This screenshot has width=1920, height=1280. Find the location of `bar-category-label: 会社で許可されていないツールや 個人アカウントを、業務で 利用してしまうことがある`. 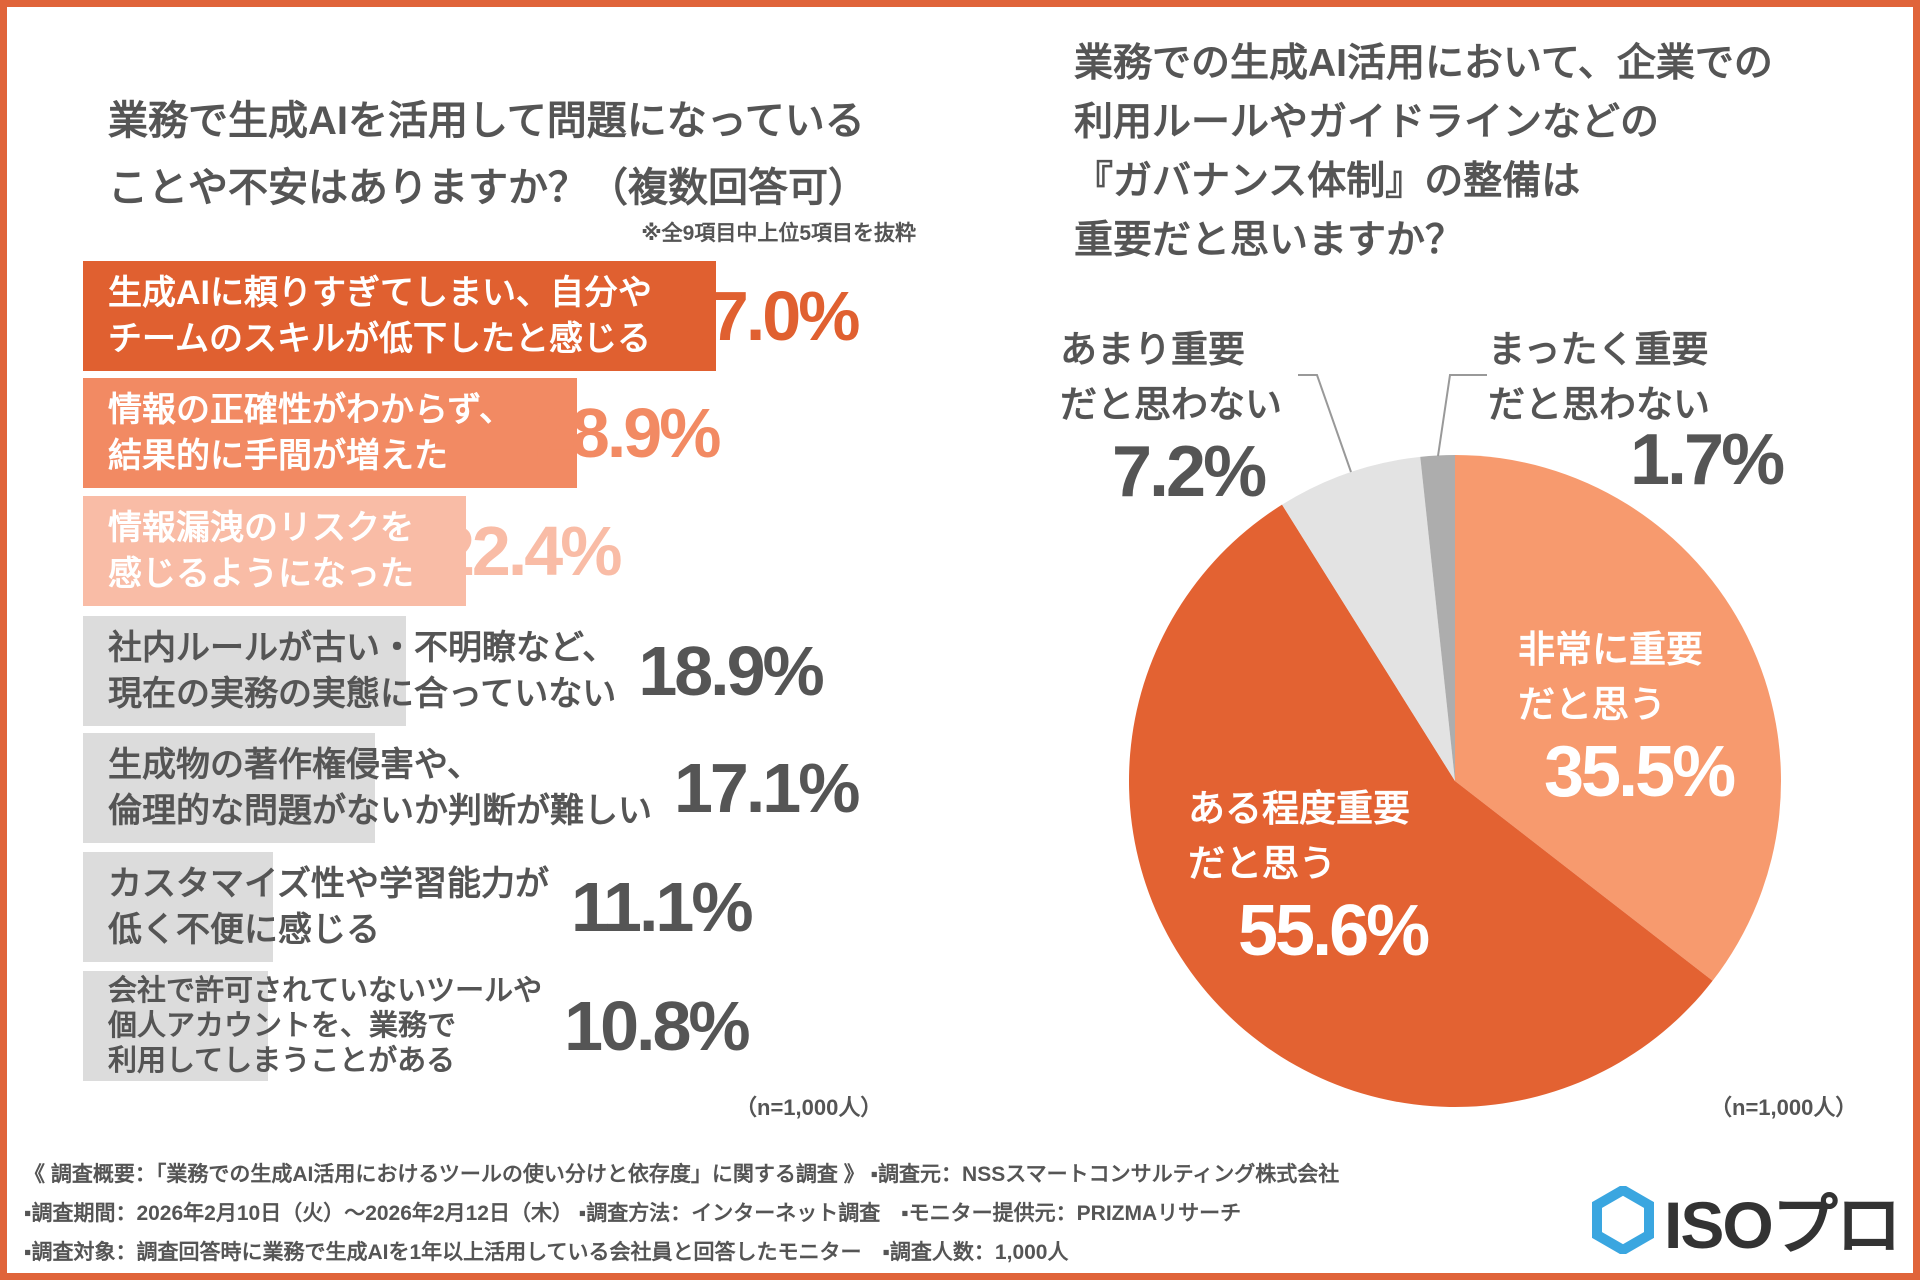

bar-category-label: 会社で許可されていないツールや 個人アカウントを、業務で 利用してしまうことがある is located at coordinates (312, 1026).